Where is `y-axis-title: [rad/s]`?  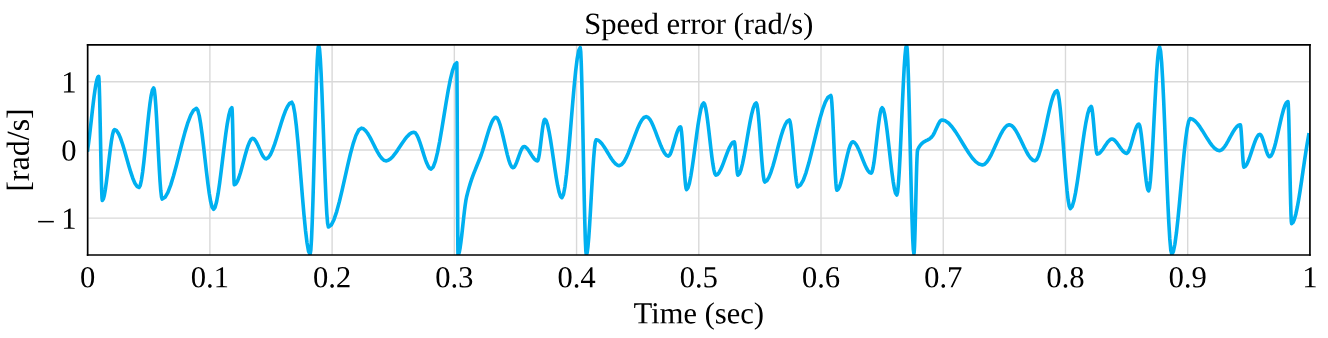 y-axis-title: [rad/s] is located at coordinates (20, 150).